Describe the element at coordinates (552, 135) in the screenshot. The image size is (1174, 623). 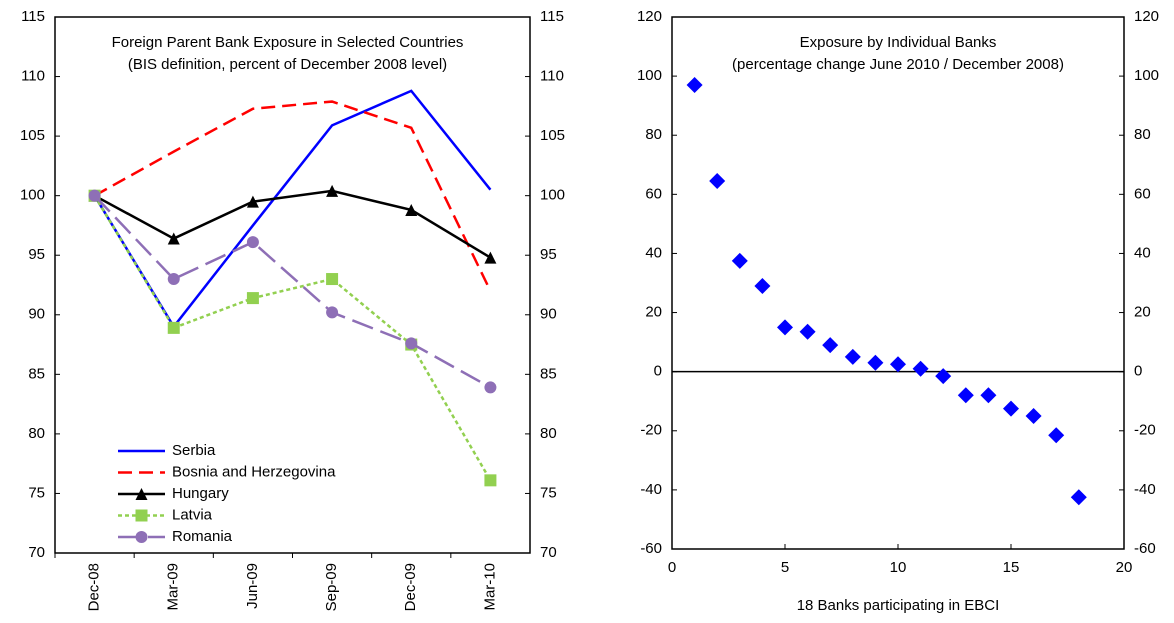
I see `y2-tick-label: 105` at that location.